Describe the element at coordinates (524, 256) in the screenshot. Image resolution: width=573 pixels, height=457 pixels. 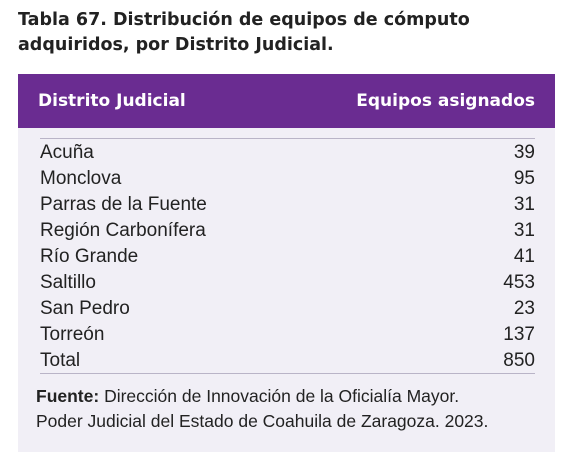
I see `cell-equipment: 41` at that location.